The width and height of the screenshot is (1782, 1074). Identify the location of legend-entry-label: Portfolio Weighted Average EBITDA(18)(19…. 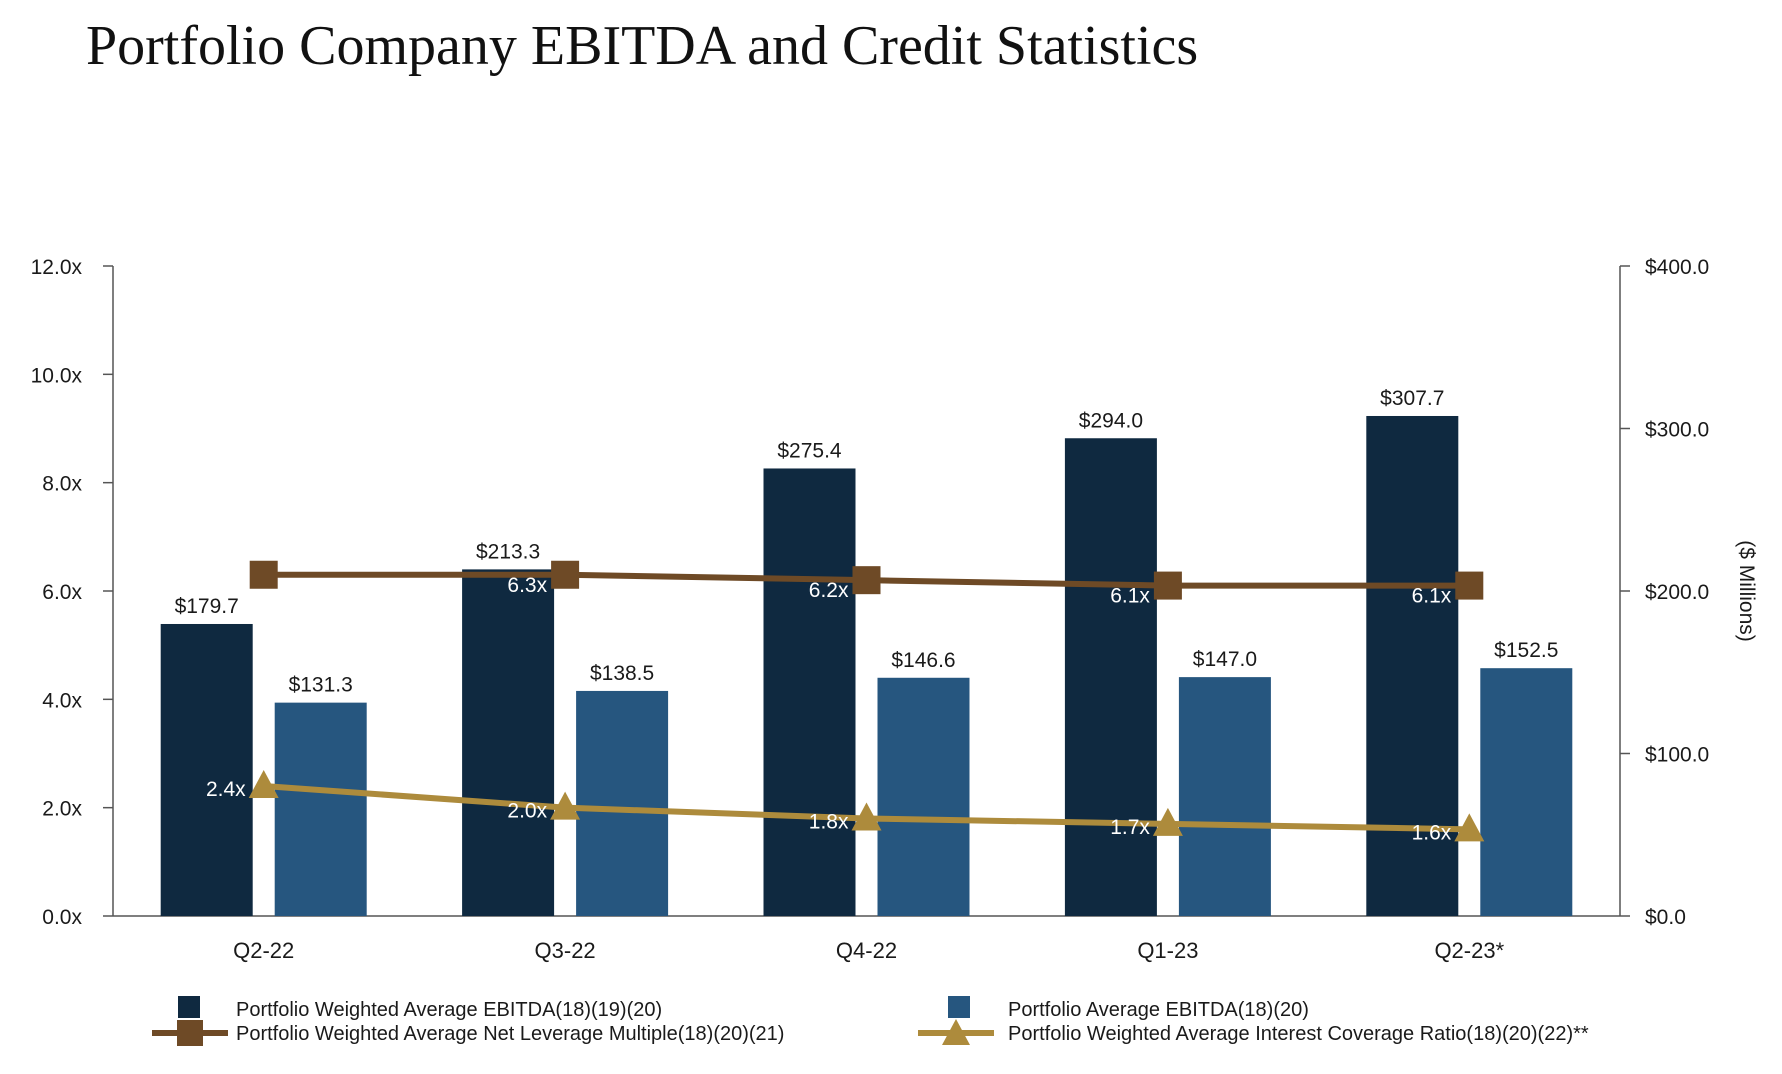
(449, 1010).